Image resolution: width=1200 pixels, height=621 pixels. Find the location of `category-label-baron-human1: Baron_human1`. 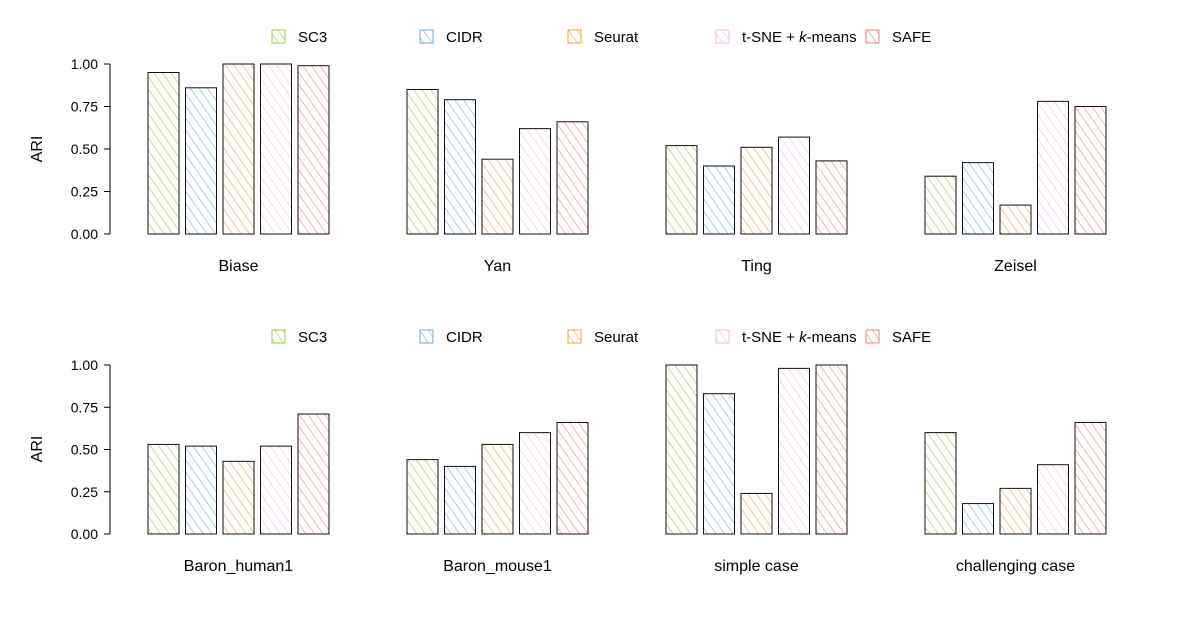

category-label-baron-human1: Baron_human1 is located at coordinates (239, 566).